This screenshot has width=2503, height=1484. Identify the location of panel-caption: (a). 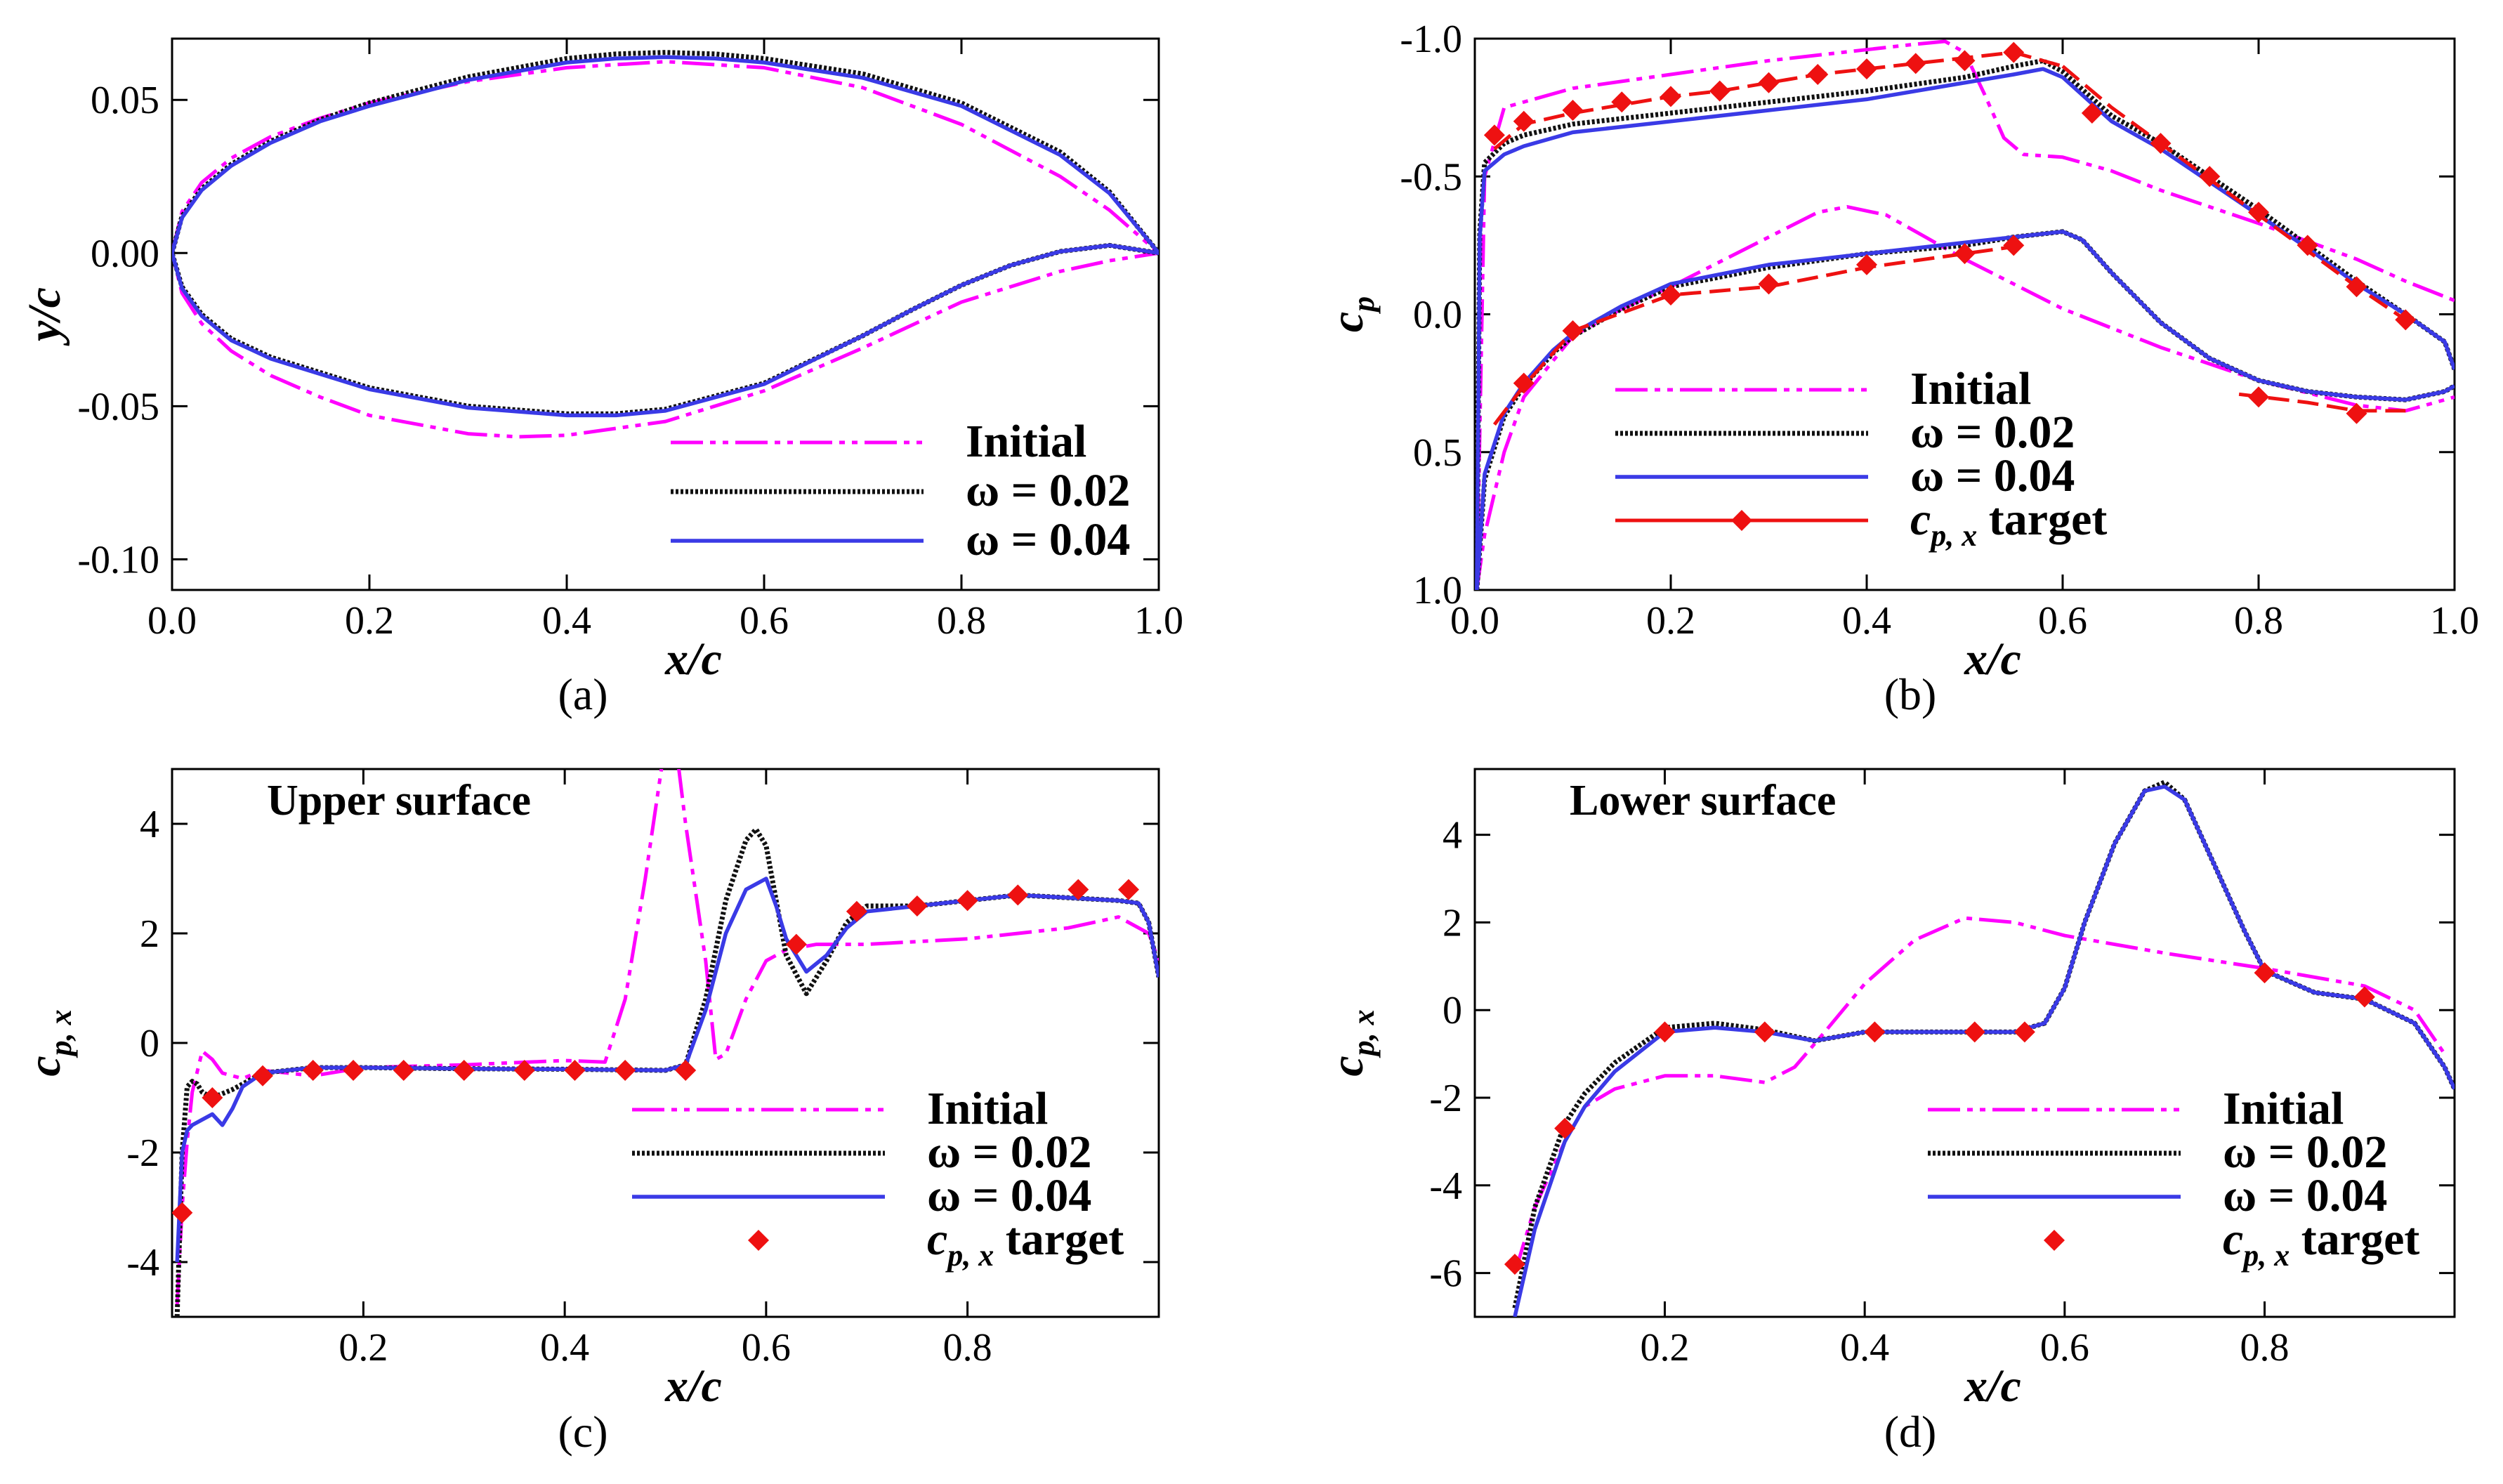
(582, 694).